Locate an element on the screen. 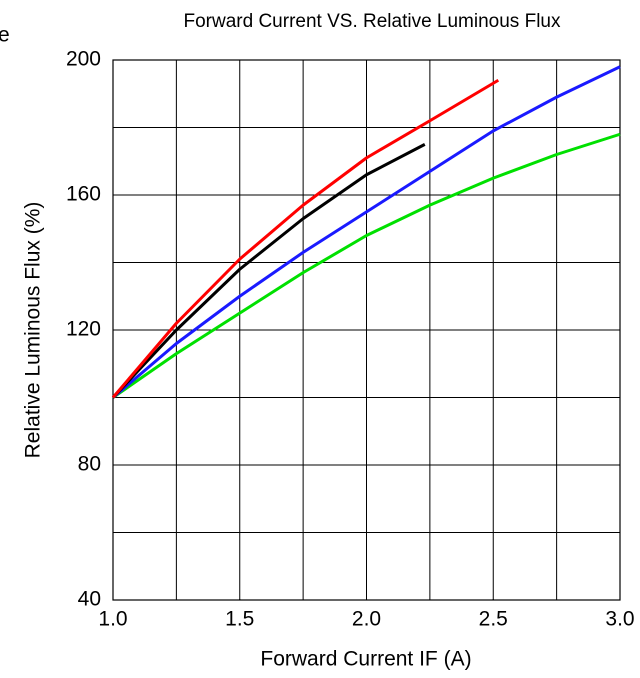 Image resolution: width=640 pixels, height=678 pixels. x-tick-label: 1.5 is located at coordinates (239, 619).